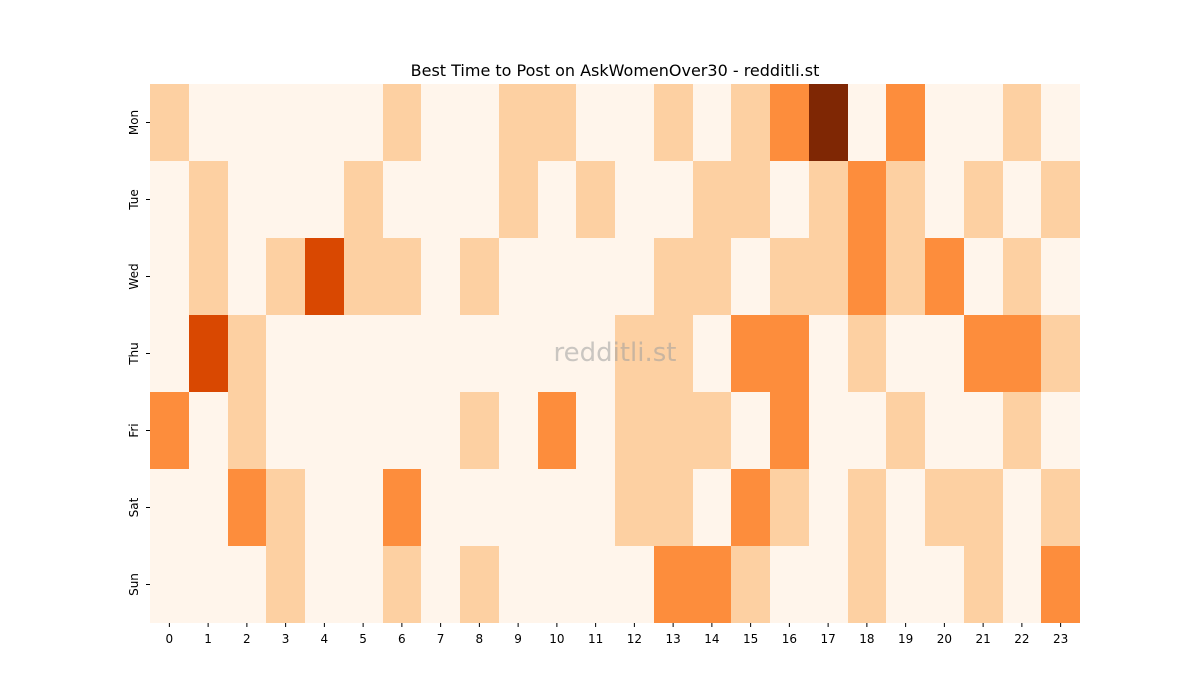 The width and height of the screenshot is (1200, 700). I want to click on x-tick-label-3: 3, so click(286, 639).